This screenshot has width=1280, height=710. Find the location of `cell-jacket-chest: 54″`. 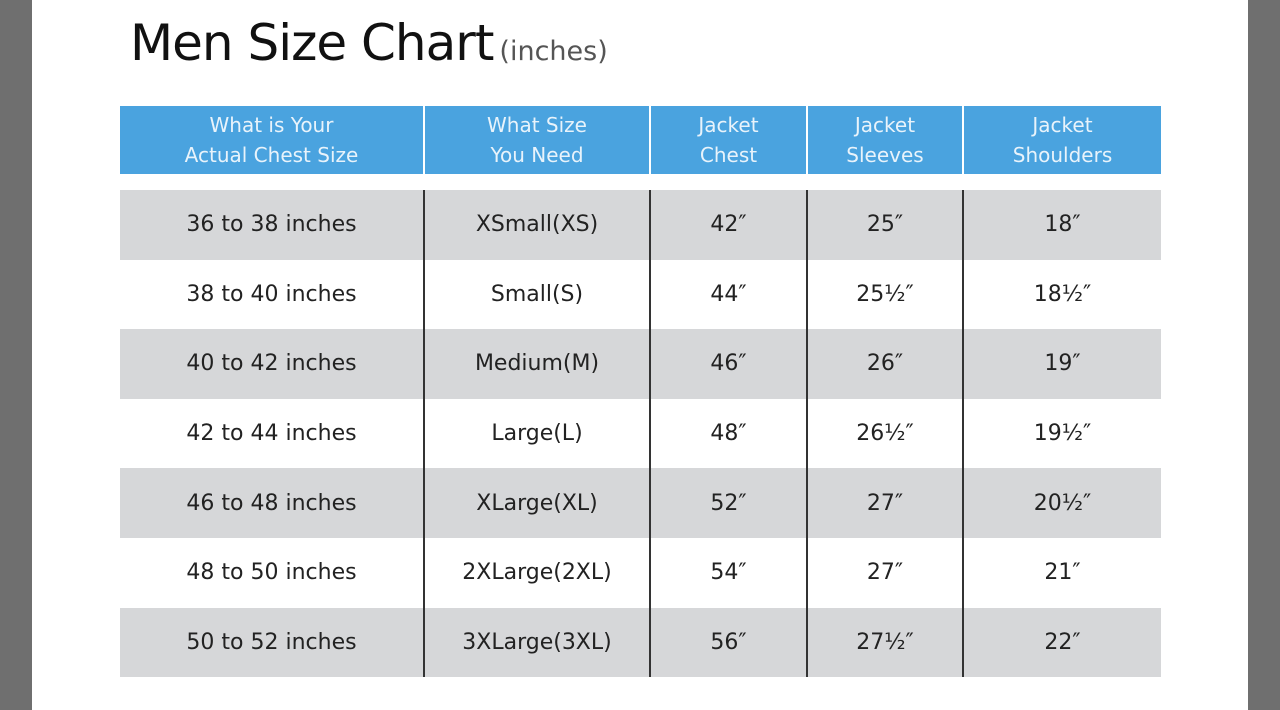

cell-jacket-chest: 54″ is located at coordinates (729, 572).